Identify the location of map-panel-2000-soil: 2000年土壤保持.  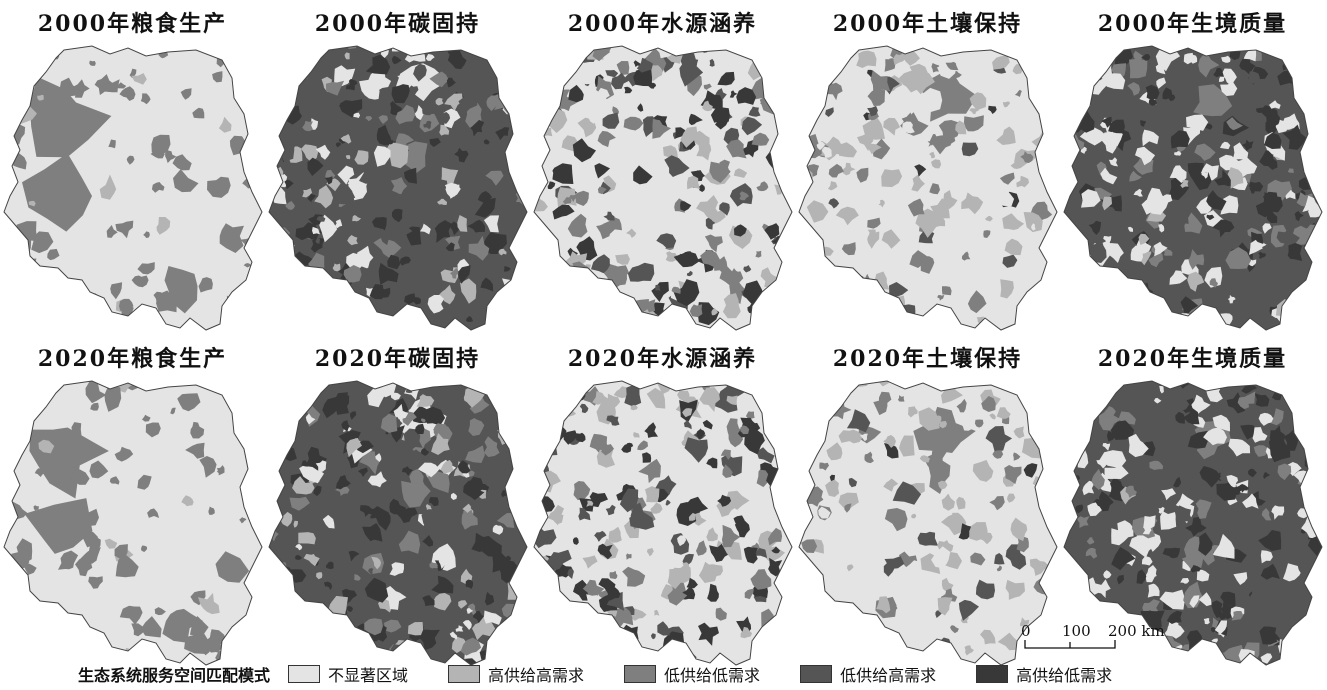
(927, 165).